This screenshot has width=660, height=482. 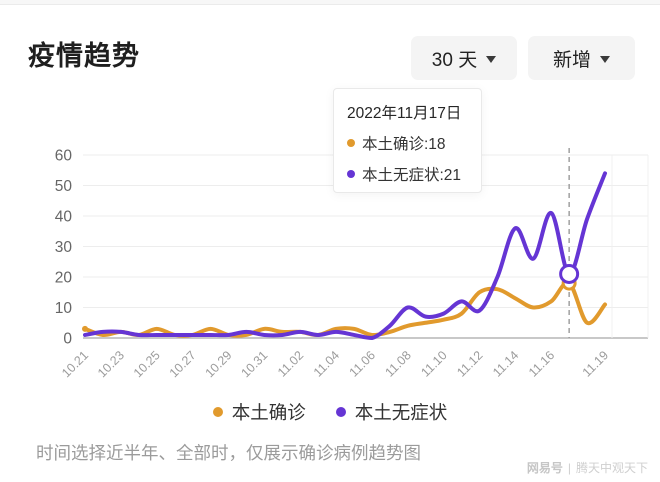 I want to click on asymptomatic-series-dot-icon, so click(x=351, y=174).